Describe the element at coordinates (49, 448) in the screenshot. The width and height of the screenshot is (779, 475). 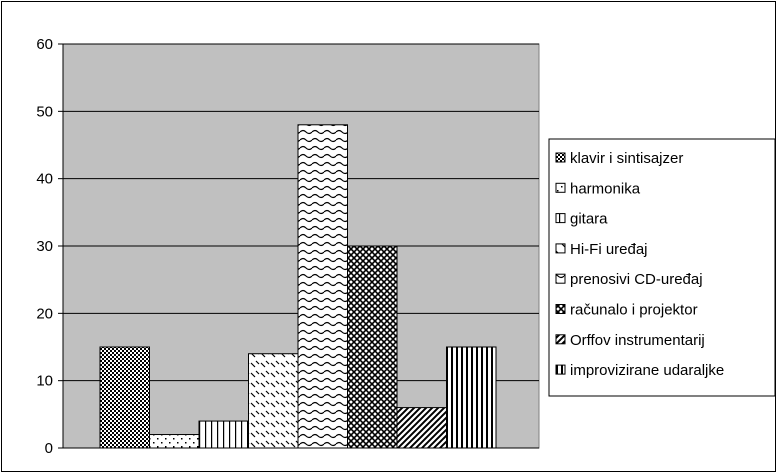
I see `y-tick-label: 0` at that location.